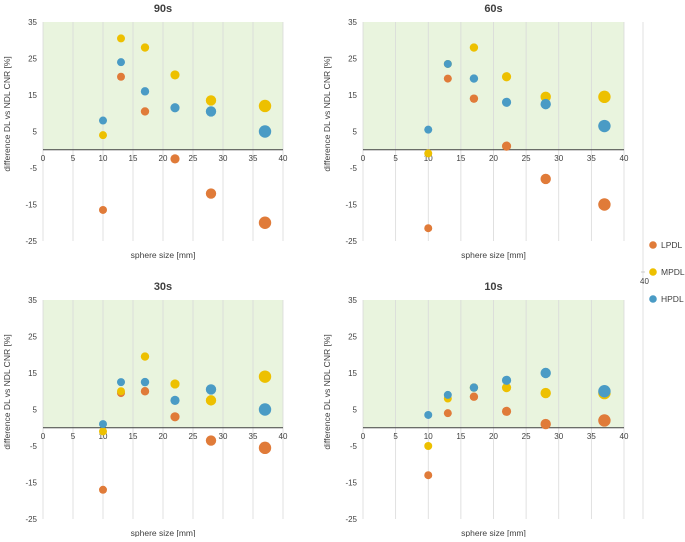 This screenshot has height=542, width=685. Describe the element at coordinates (193, 436) in the screenshot. I see `x-tick-label: 25` at that location.